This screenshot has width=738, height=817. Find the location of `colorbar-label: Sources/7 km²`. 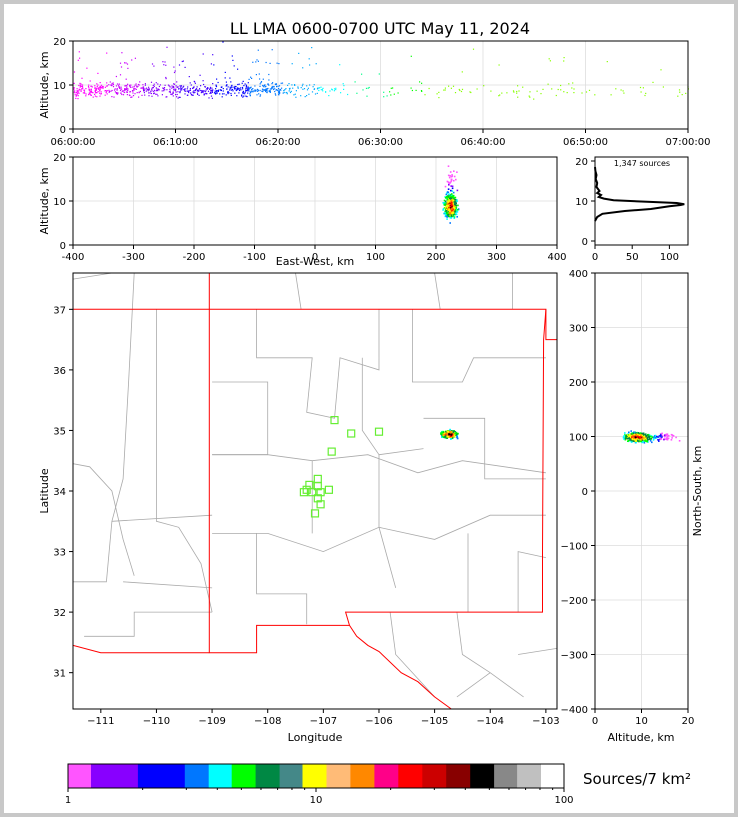

colorbar-label: Sources/7 km² is located at coordinates (637, 779).